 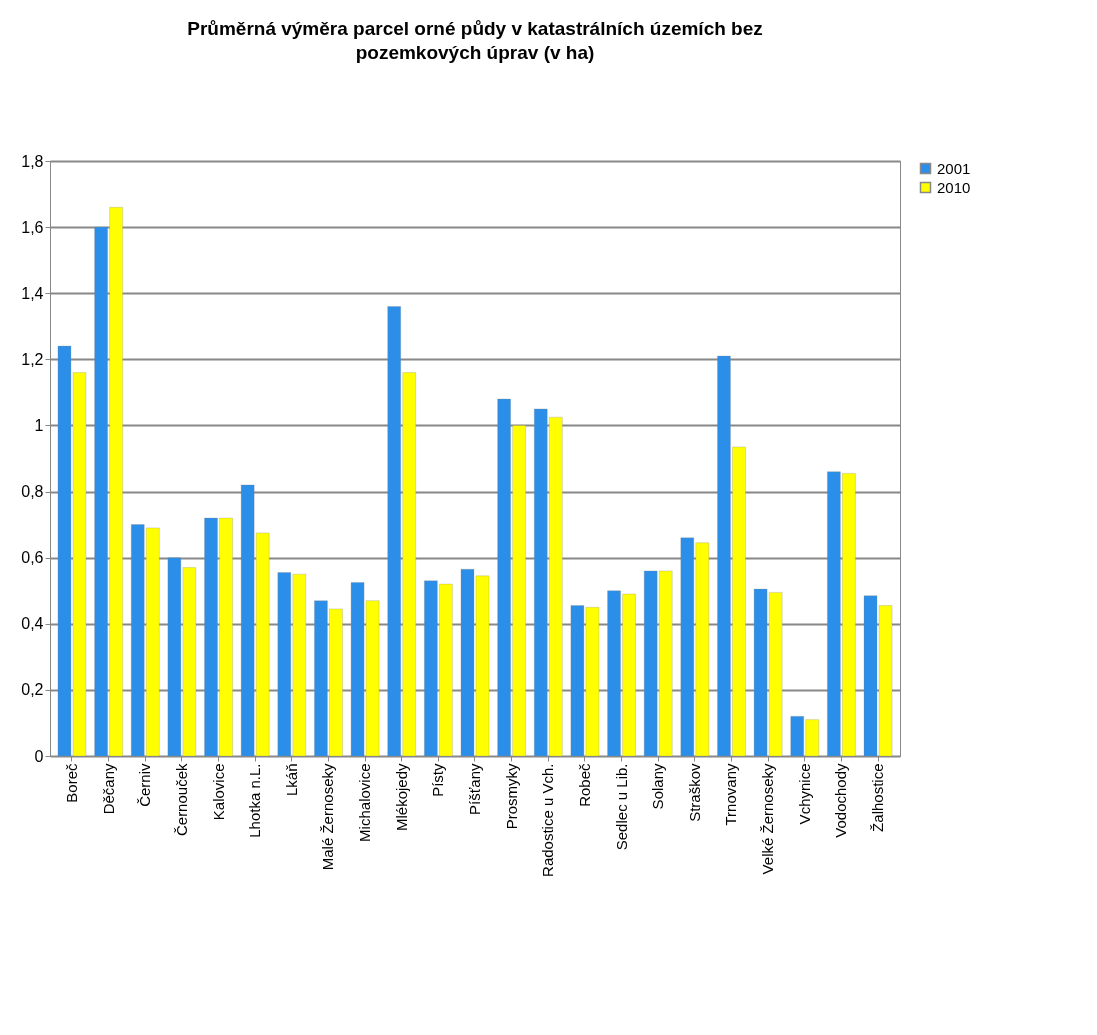 I want to click on y-tick-label: 1,2, so click(x=32, y=359).